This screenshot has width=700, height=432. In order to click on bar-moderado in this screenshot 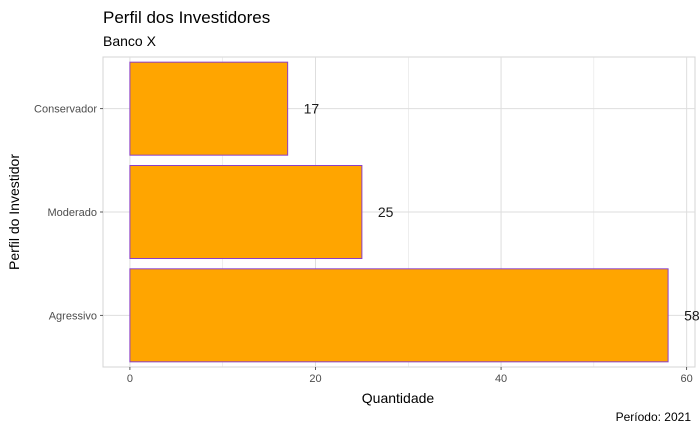, I will do `click(246, 212)`.